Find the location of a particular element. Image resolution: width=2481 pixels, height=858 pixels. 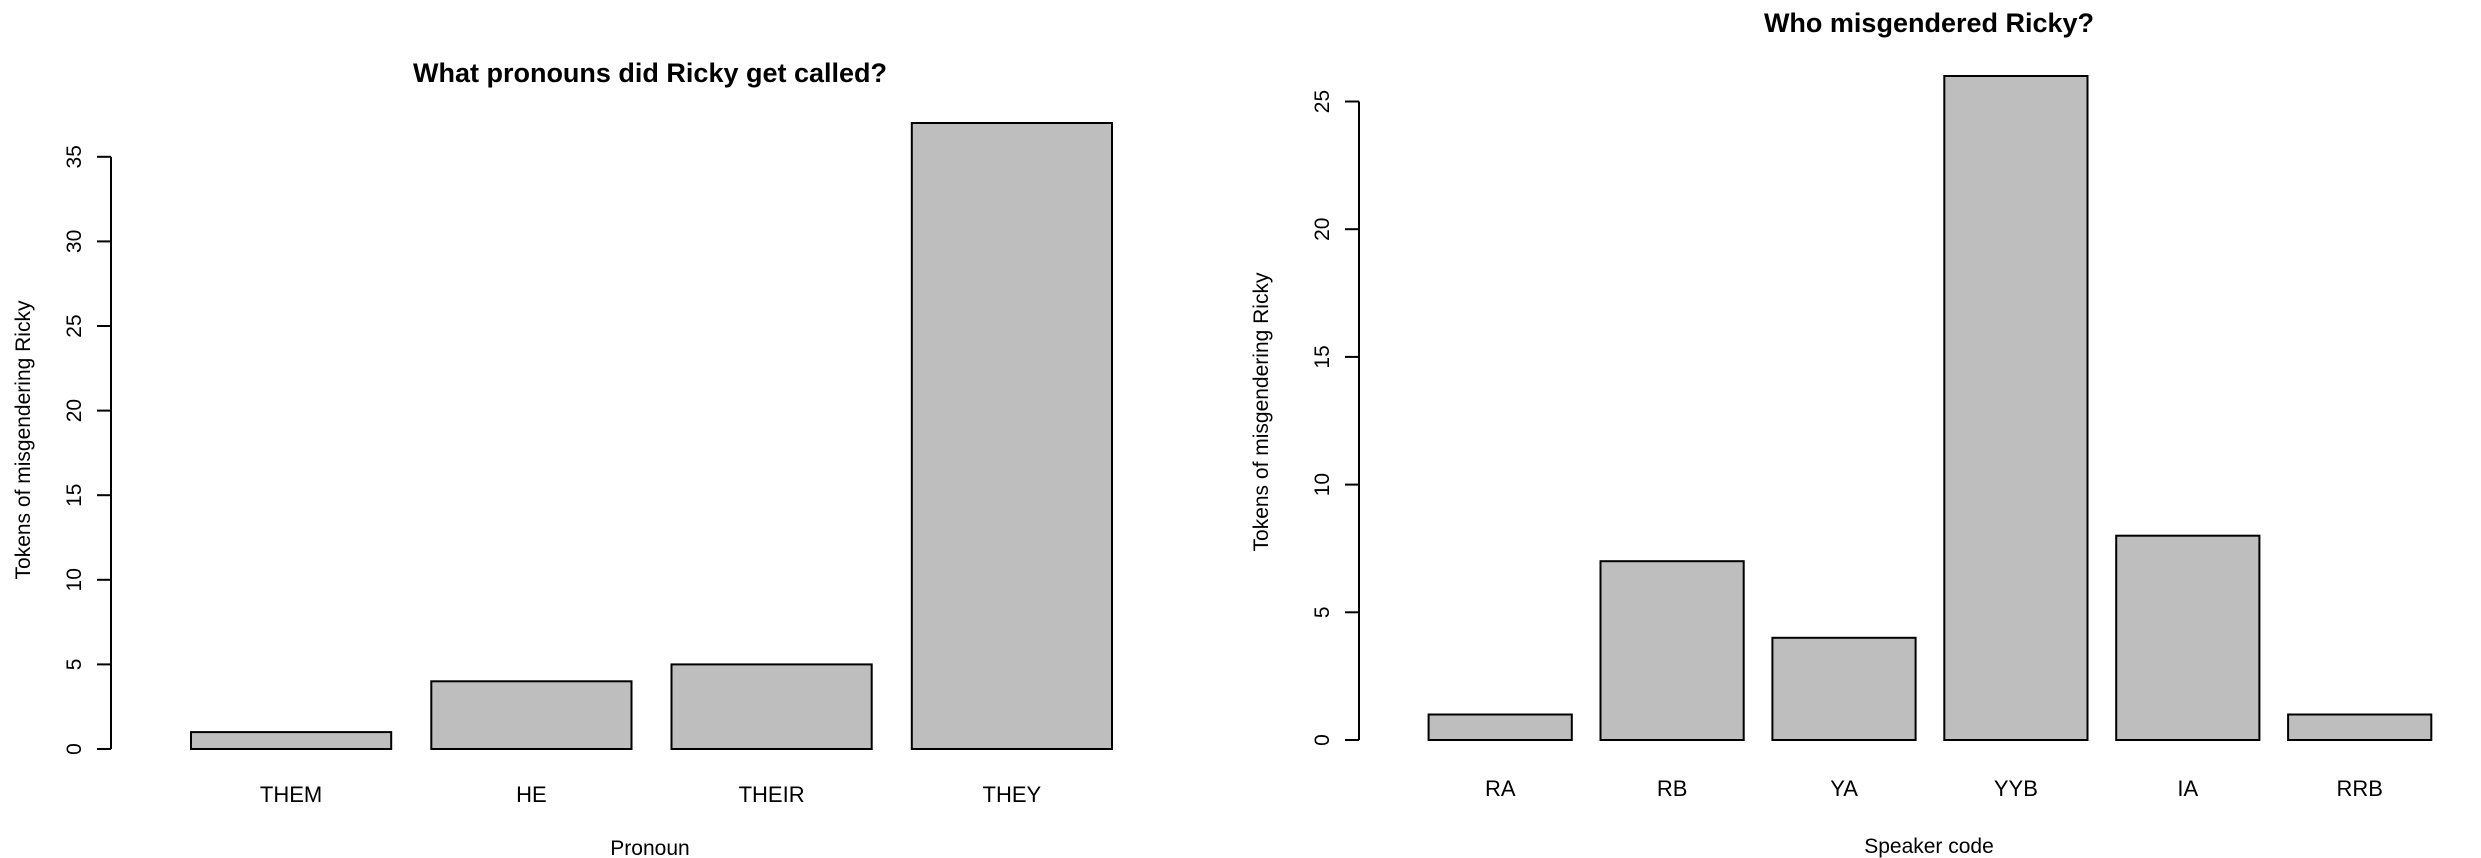

bar-them is located at coordinates (291, 740).